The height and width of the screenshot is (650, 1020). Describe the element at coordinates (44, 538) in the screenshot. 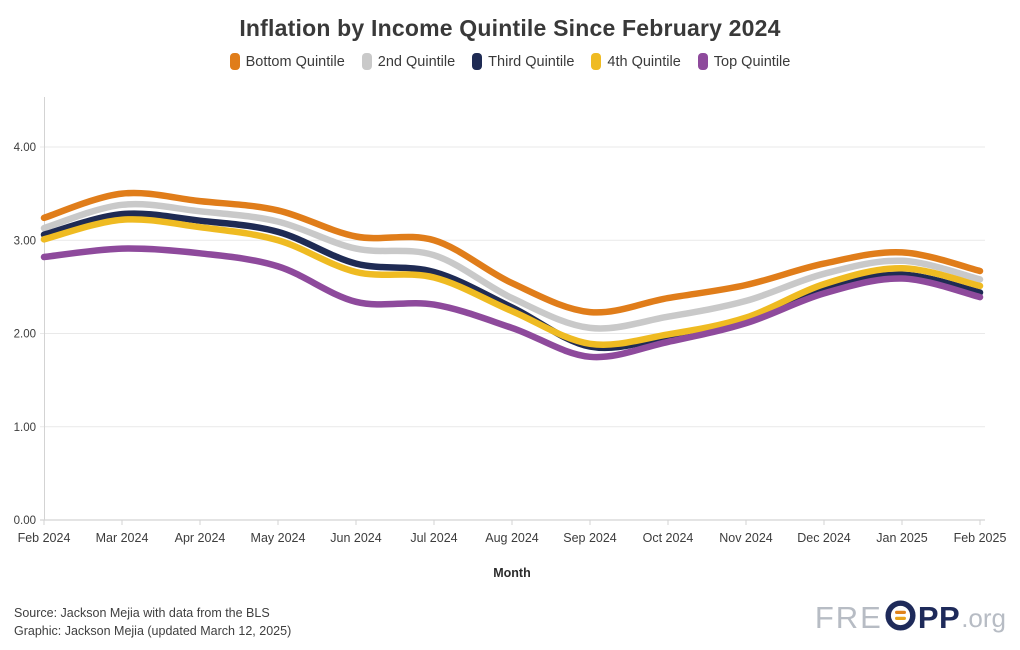

I see `x-axis-label: Feb 2024` at that location.